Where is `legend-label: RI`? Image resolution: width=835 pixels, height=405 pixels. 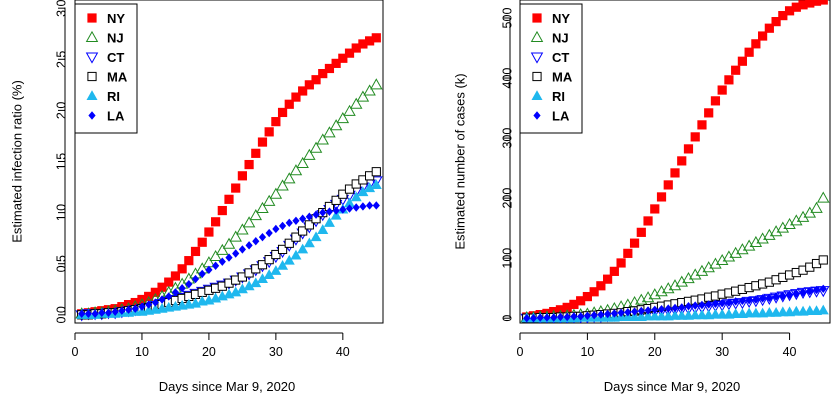
legend-label: RI is located at coordinates (113, 96).